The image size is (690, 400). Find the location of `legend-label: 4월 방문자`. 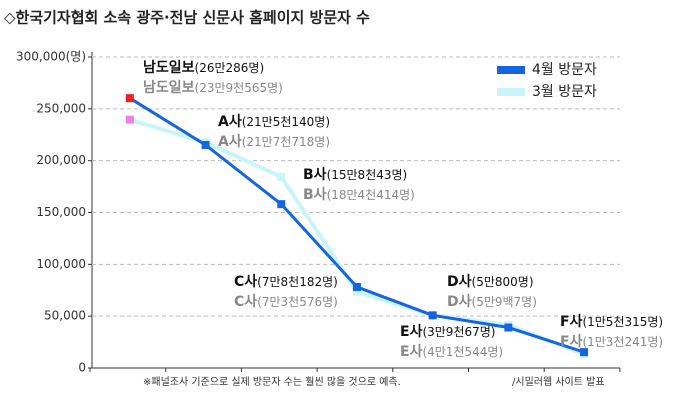

legend-label: 4월 방문자 is located at coordinates (564, 70).